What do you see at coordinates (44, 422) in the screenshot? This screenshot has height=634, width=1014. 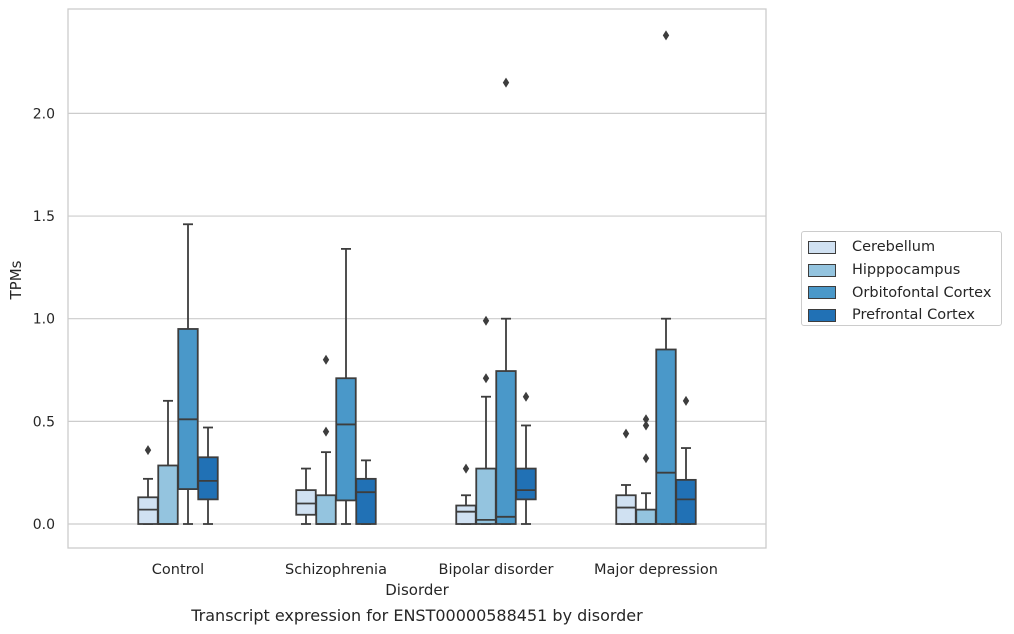 I see `y-tick-label: 0.5` at bounding box center [44, 422].